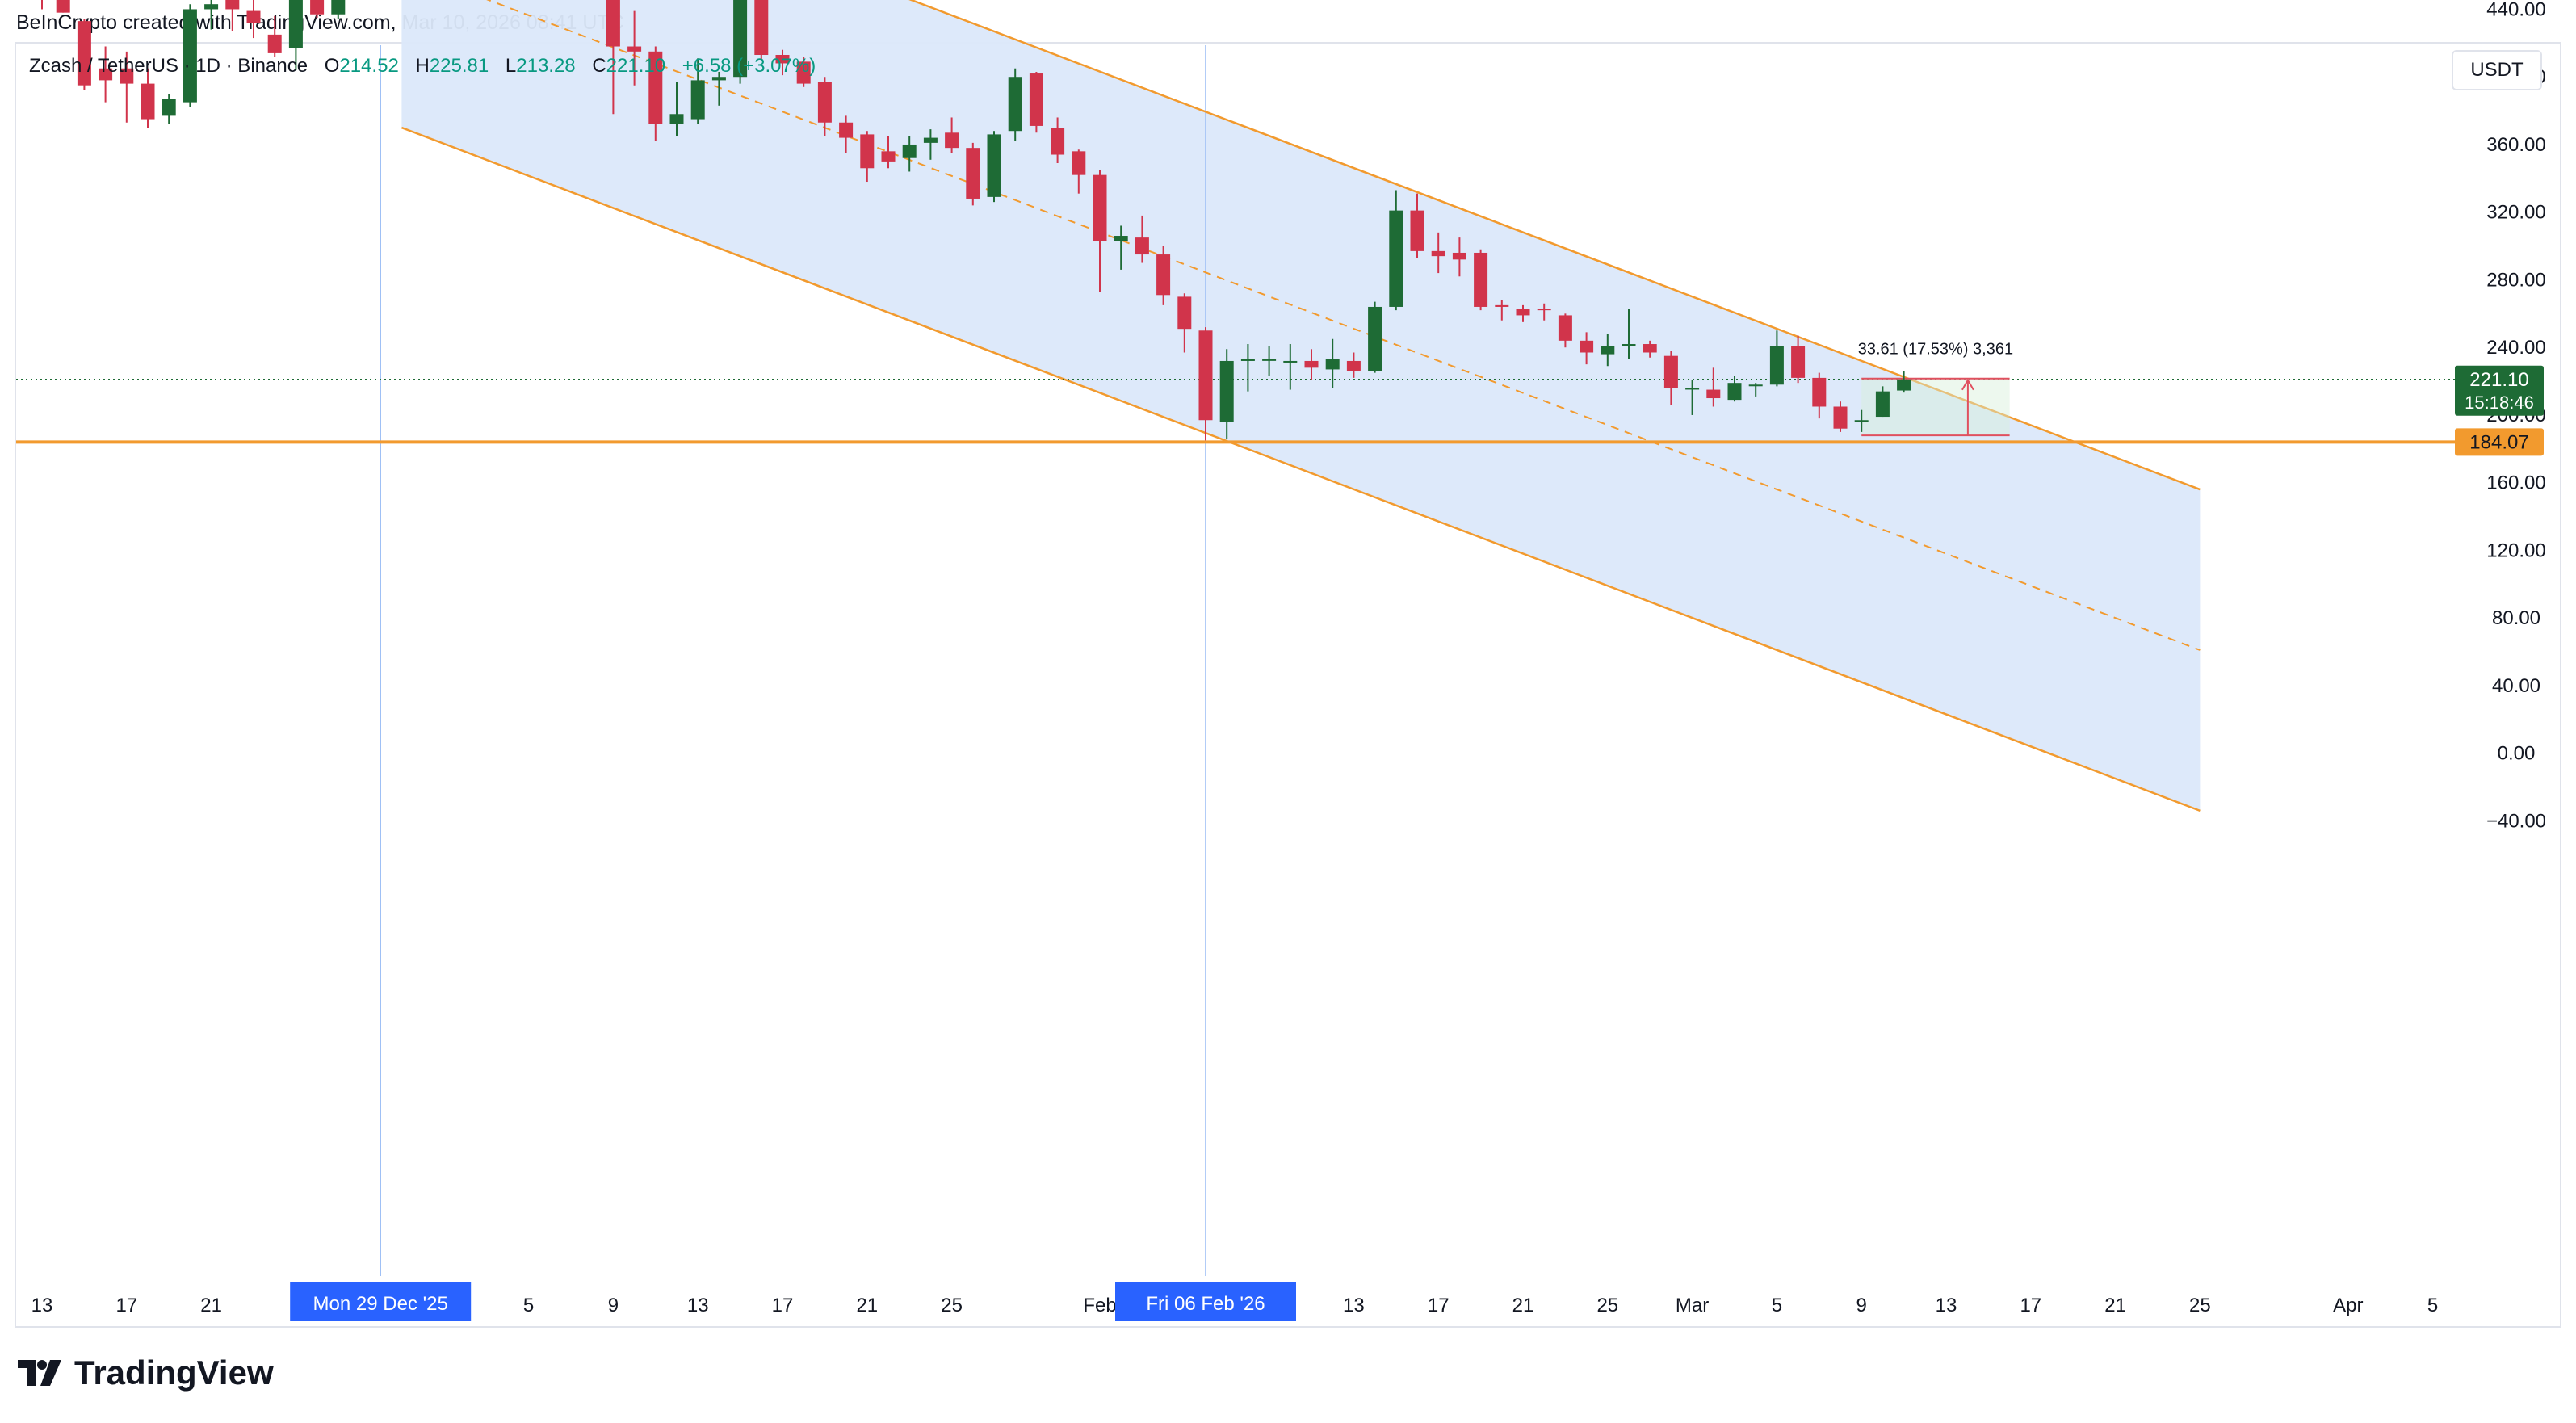 The height and width of the screenshot is (1423, 2576). I want to click on y-tick-label: −40.00, so click(2516, 821).